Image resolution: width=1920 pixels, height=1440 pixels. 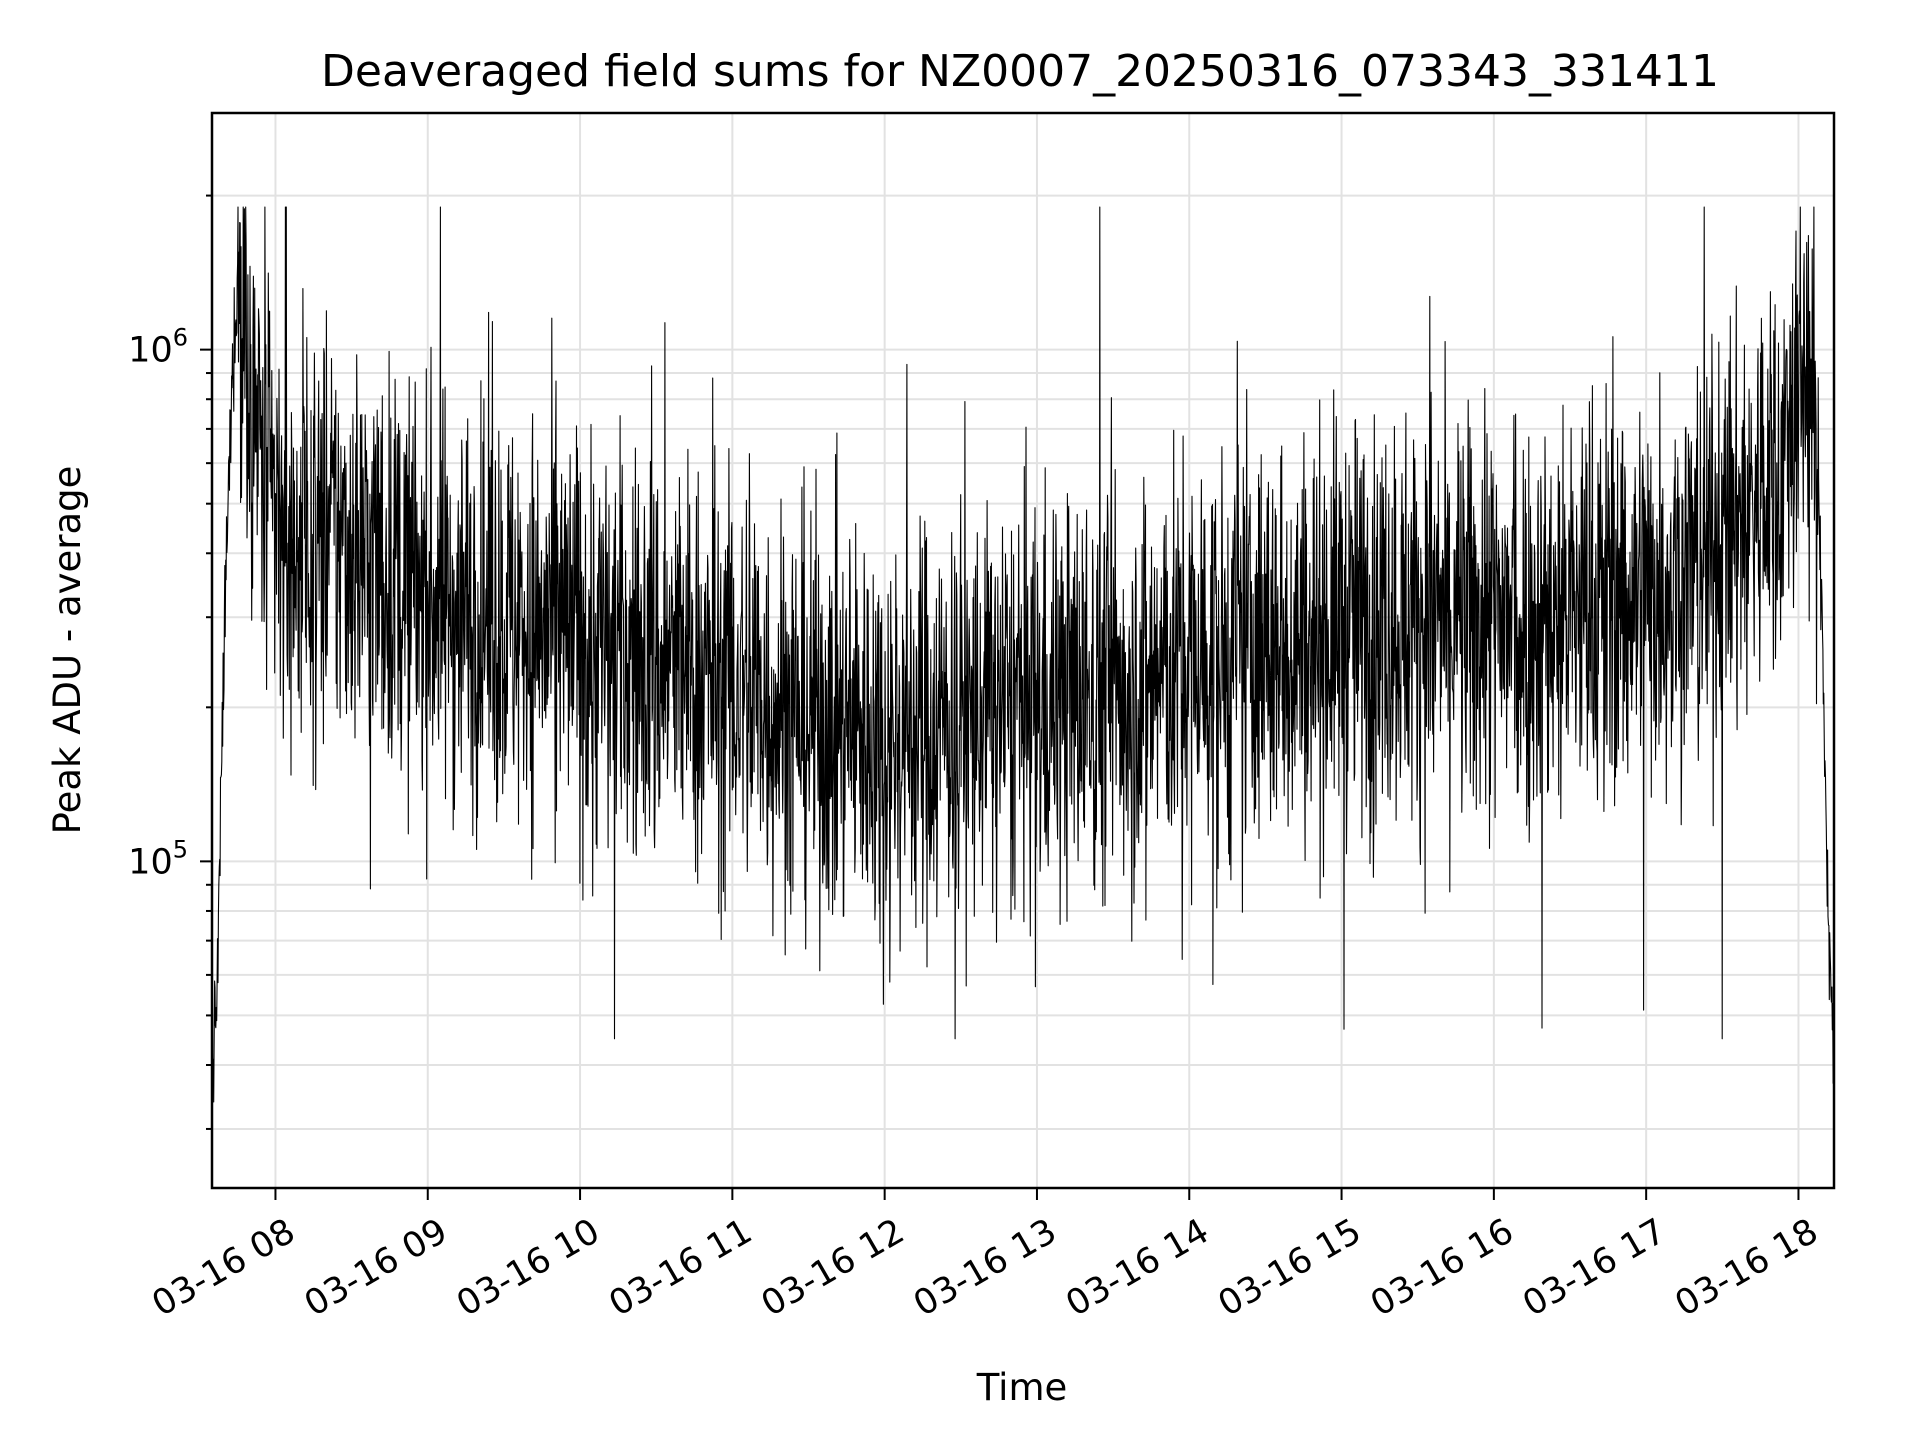 What do you see at coordinates (1290, 1267) in the screenshot?
I see `x-tick-label: 03-16 15` at bounding box center [1290, 1267].